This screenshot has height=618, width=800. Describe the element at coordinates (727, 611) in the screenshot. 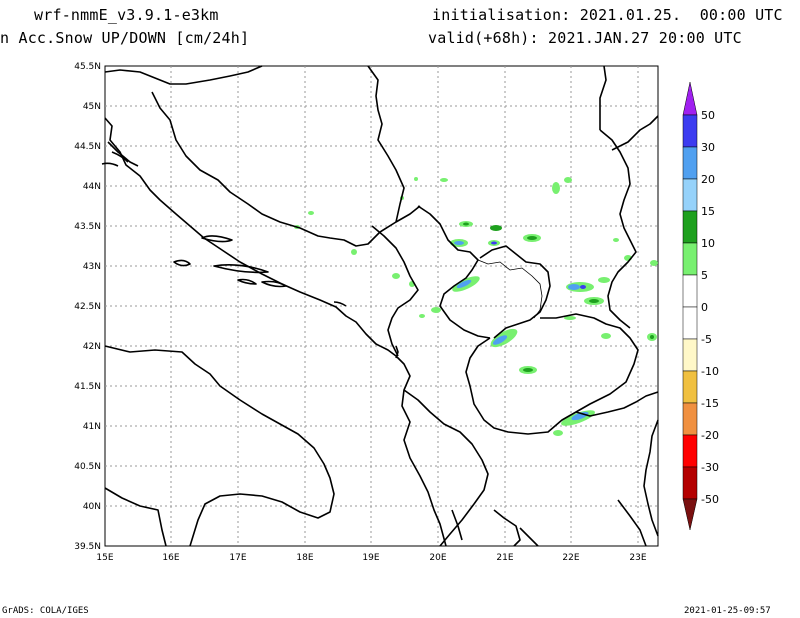

I see `footer-right: 2021-01-25-09:57` at that location.